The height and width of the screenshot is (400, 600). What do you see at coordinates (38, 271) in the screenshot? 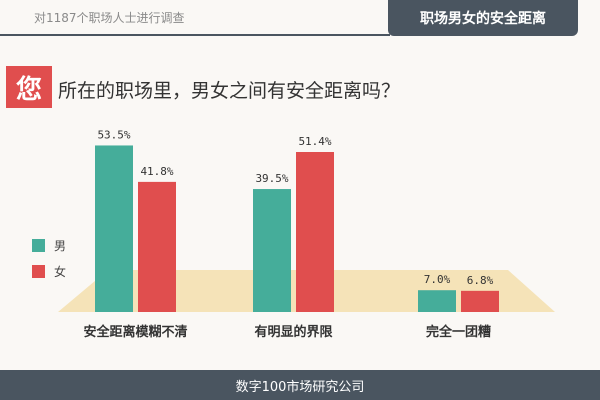
I see `legend-swatch-female` at bounding box center [38, 271].